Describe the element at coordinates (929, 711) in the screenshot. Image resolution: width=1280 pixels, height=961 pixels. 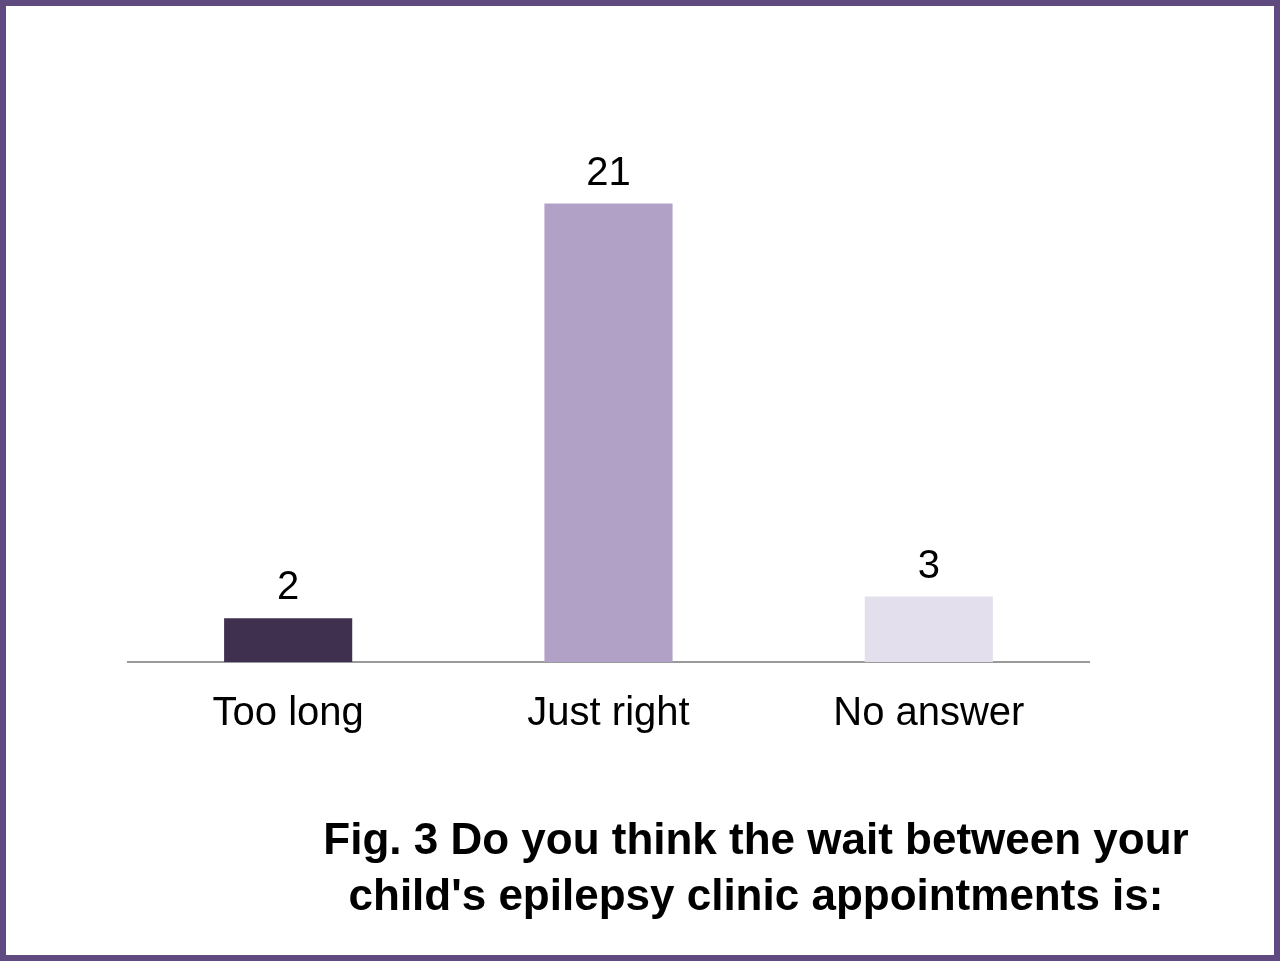
I see `x-tick-label: No answer` at that location.